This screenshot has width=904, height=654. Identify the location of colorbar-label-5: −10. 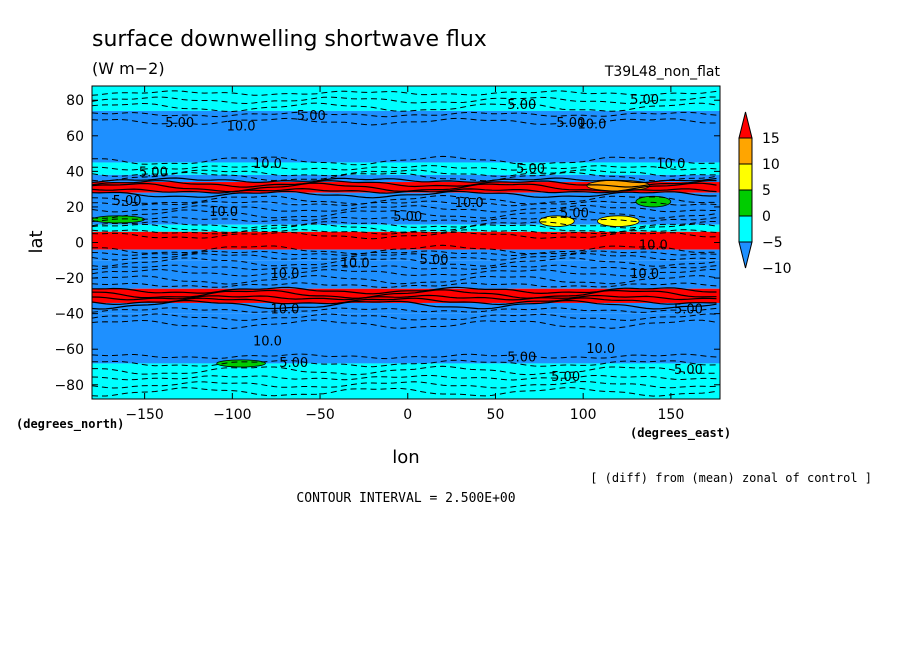
(777, 269).